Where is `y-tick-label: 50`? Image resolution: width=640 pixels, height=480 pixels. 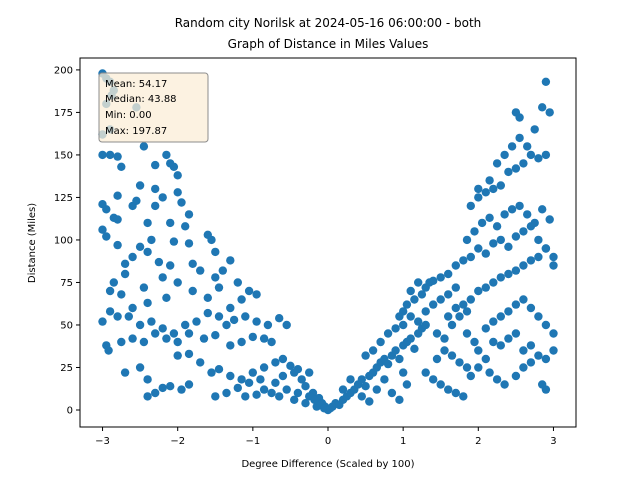
y-tick-label: 50 is located at coordinates (66, 325).